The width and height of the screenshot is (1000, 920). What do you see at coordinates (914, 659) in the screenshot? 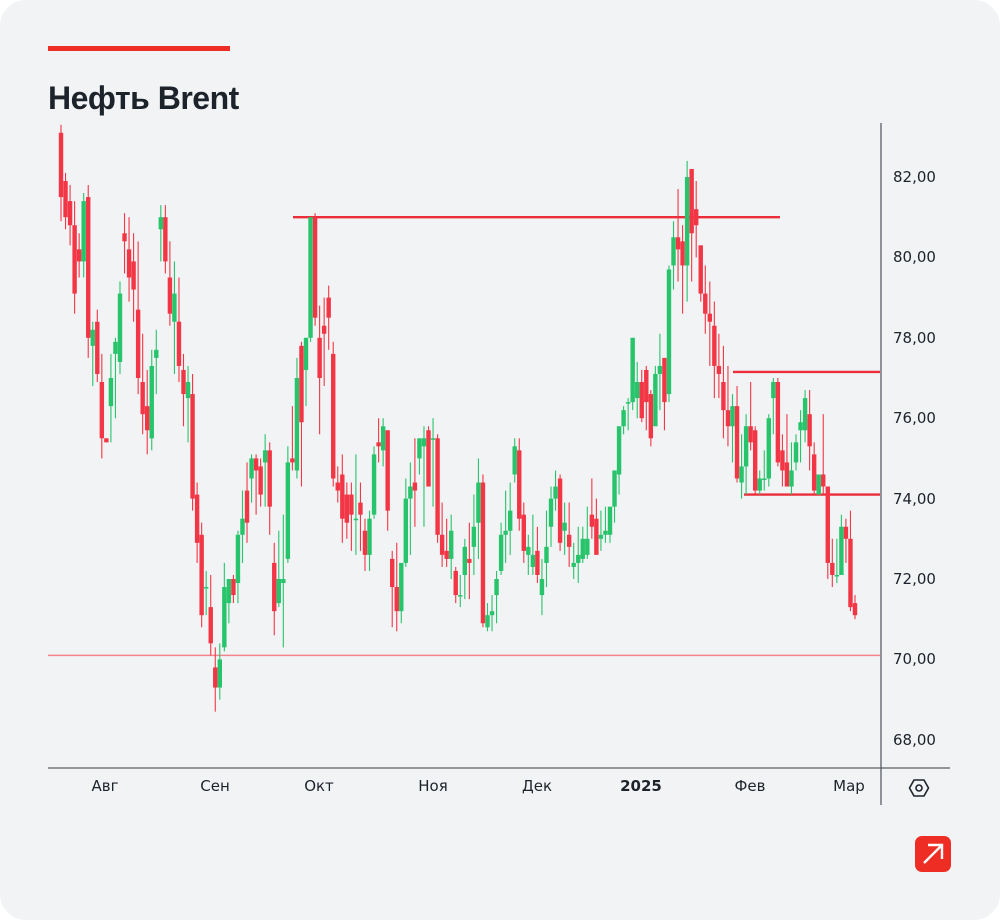
I see `price-tick-label: 70,00` at bounding box center [914, 659].